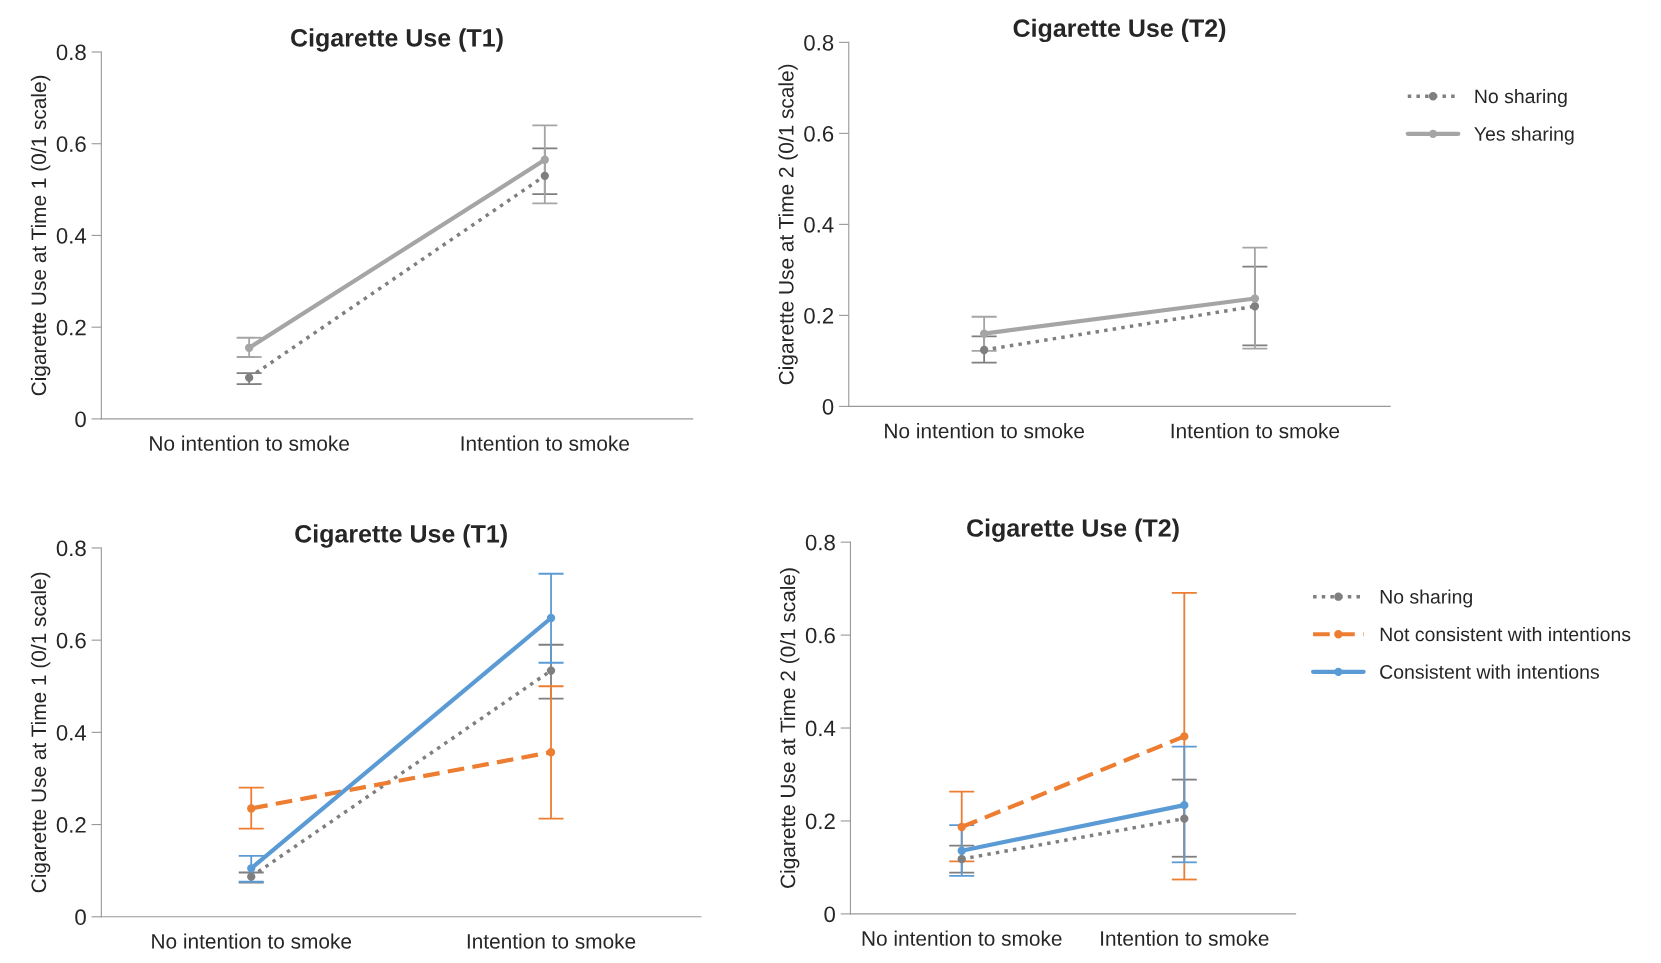 This screenshot has width=1661, height=963. I want to click on legend-label: Yes sharing, so click(1524, 135).